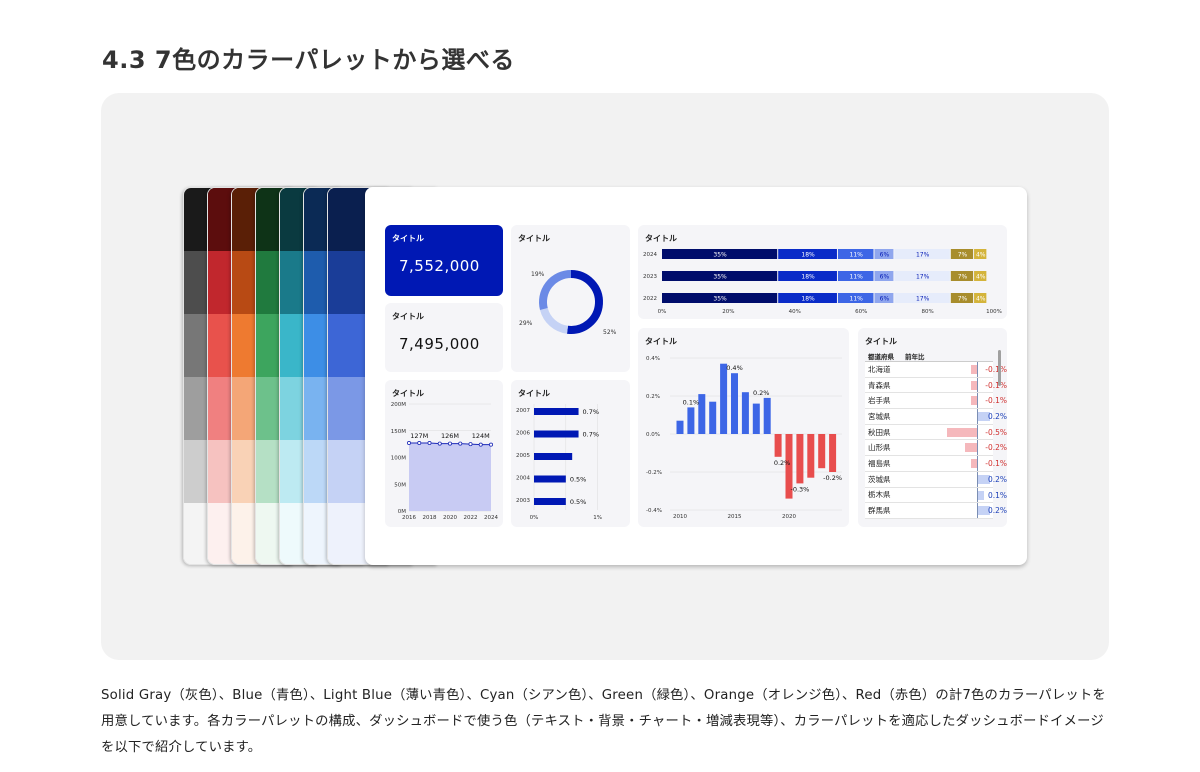 The image size is (1200, 772). What do you see at coordinates (430, 518) in the screenshot?
I see `tick-label: 2018` at bounding box center [430, 518].